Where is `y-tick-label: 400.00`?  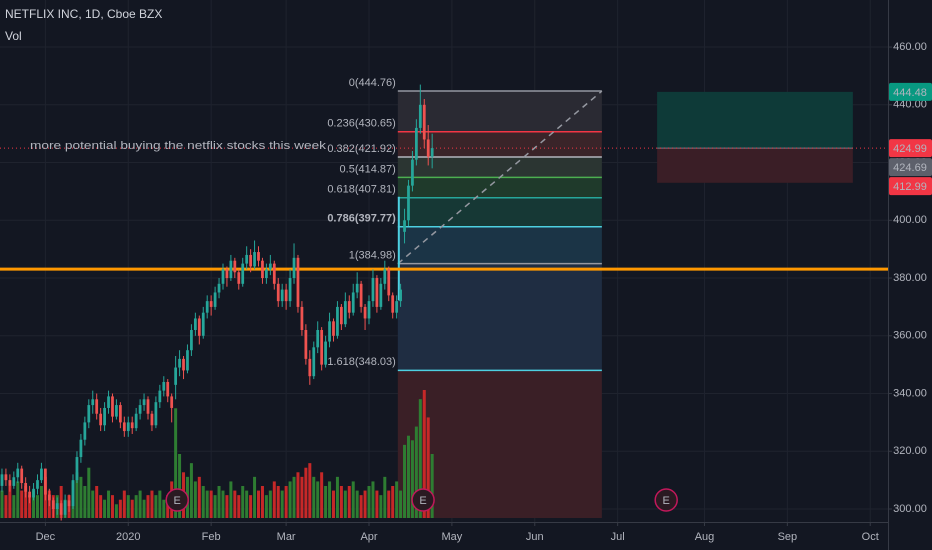
y-tick-label: 400.00 is located at coordinates (910, 220).